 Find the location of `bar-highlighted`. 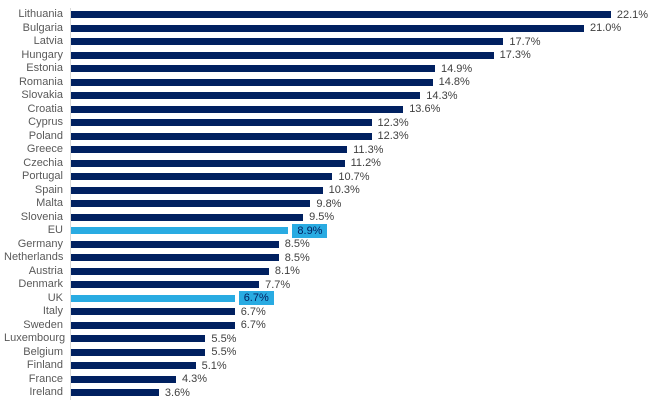

bar-highlighted is located at coordinates (153, 298).